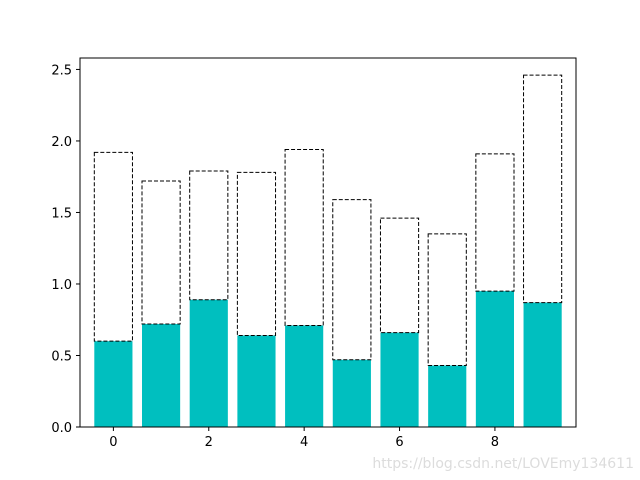 Image resolution: width=640 pixels, height=480 pixels. Describe the element at coordinates (495, 442) in the screenshot. I see `x-tick-label: 8` at that location.